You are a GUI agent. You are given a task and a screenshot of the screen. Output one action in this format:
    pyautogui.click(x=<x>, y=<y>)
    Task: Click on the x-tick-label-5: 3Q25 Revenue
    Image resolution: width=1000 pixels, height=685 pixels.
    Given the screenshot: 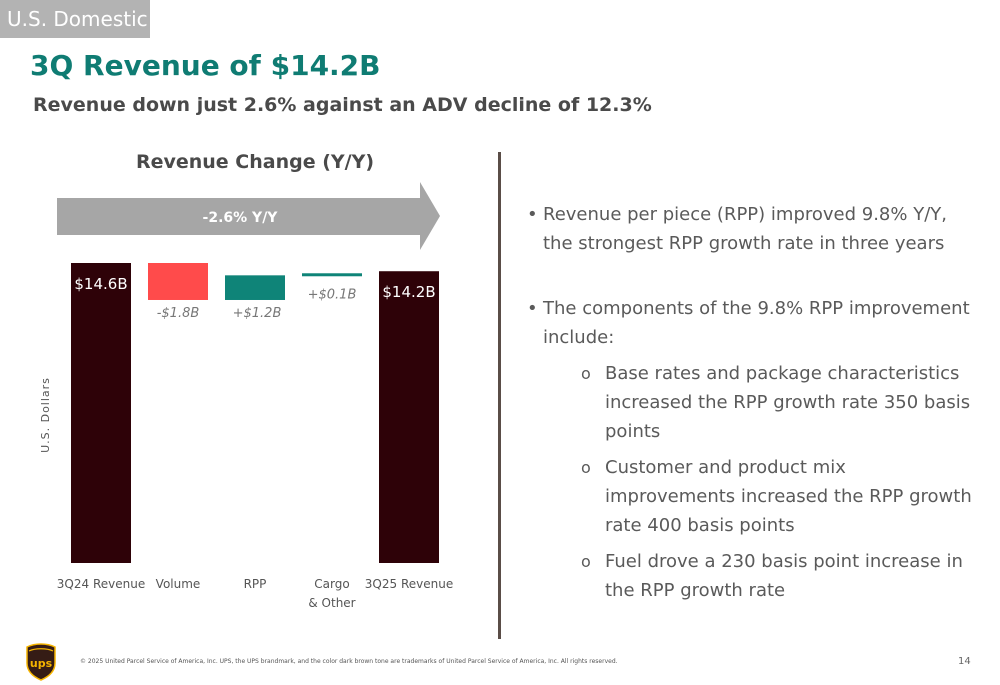 What is the action you would take?
    pyautogui.click(x=409, y=584)
    